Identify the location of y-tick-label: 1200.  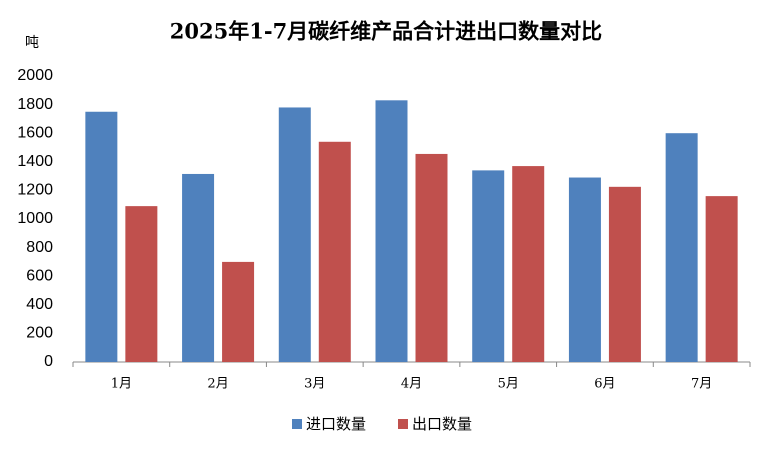
(35, 190).